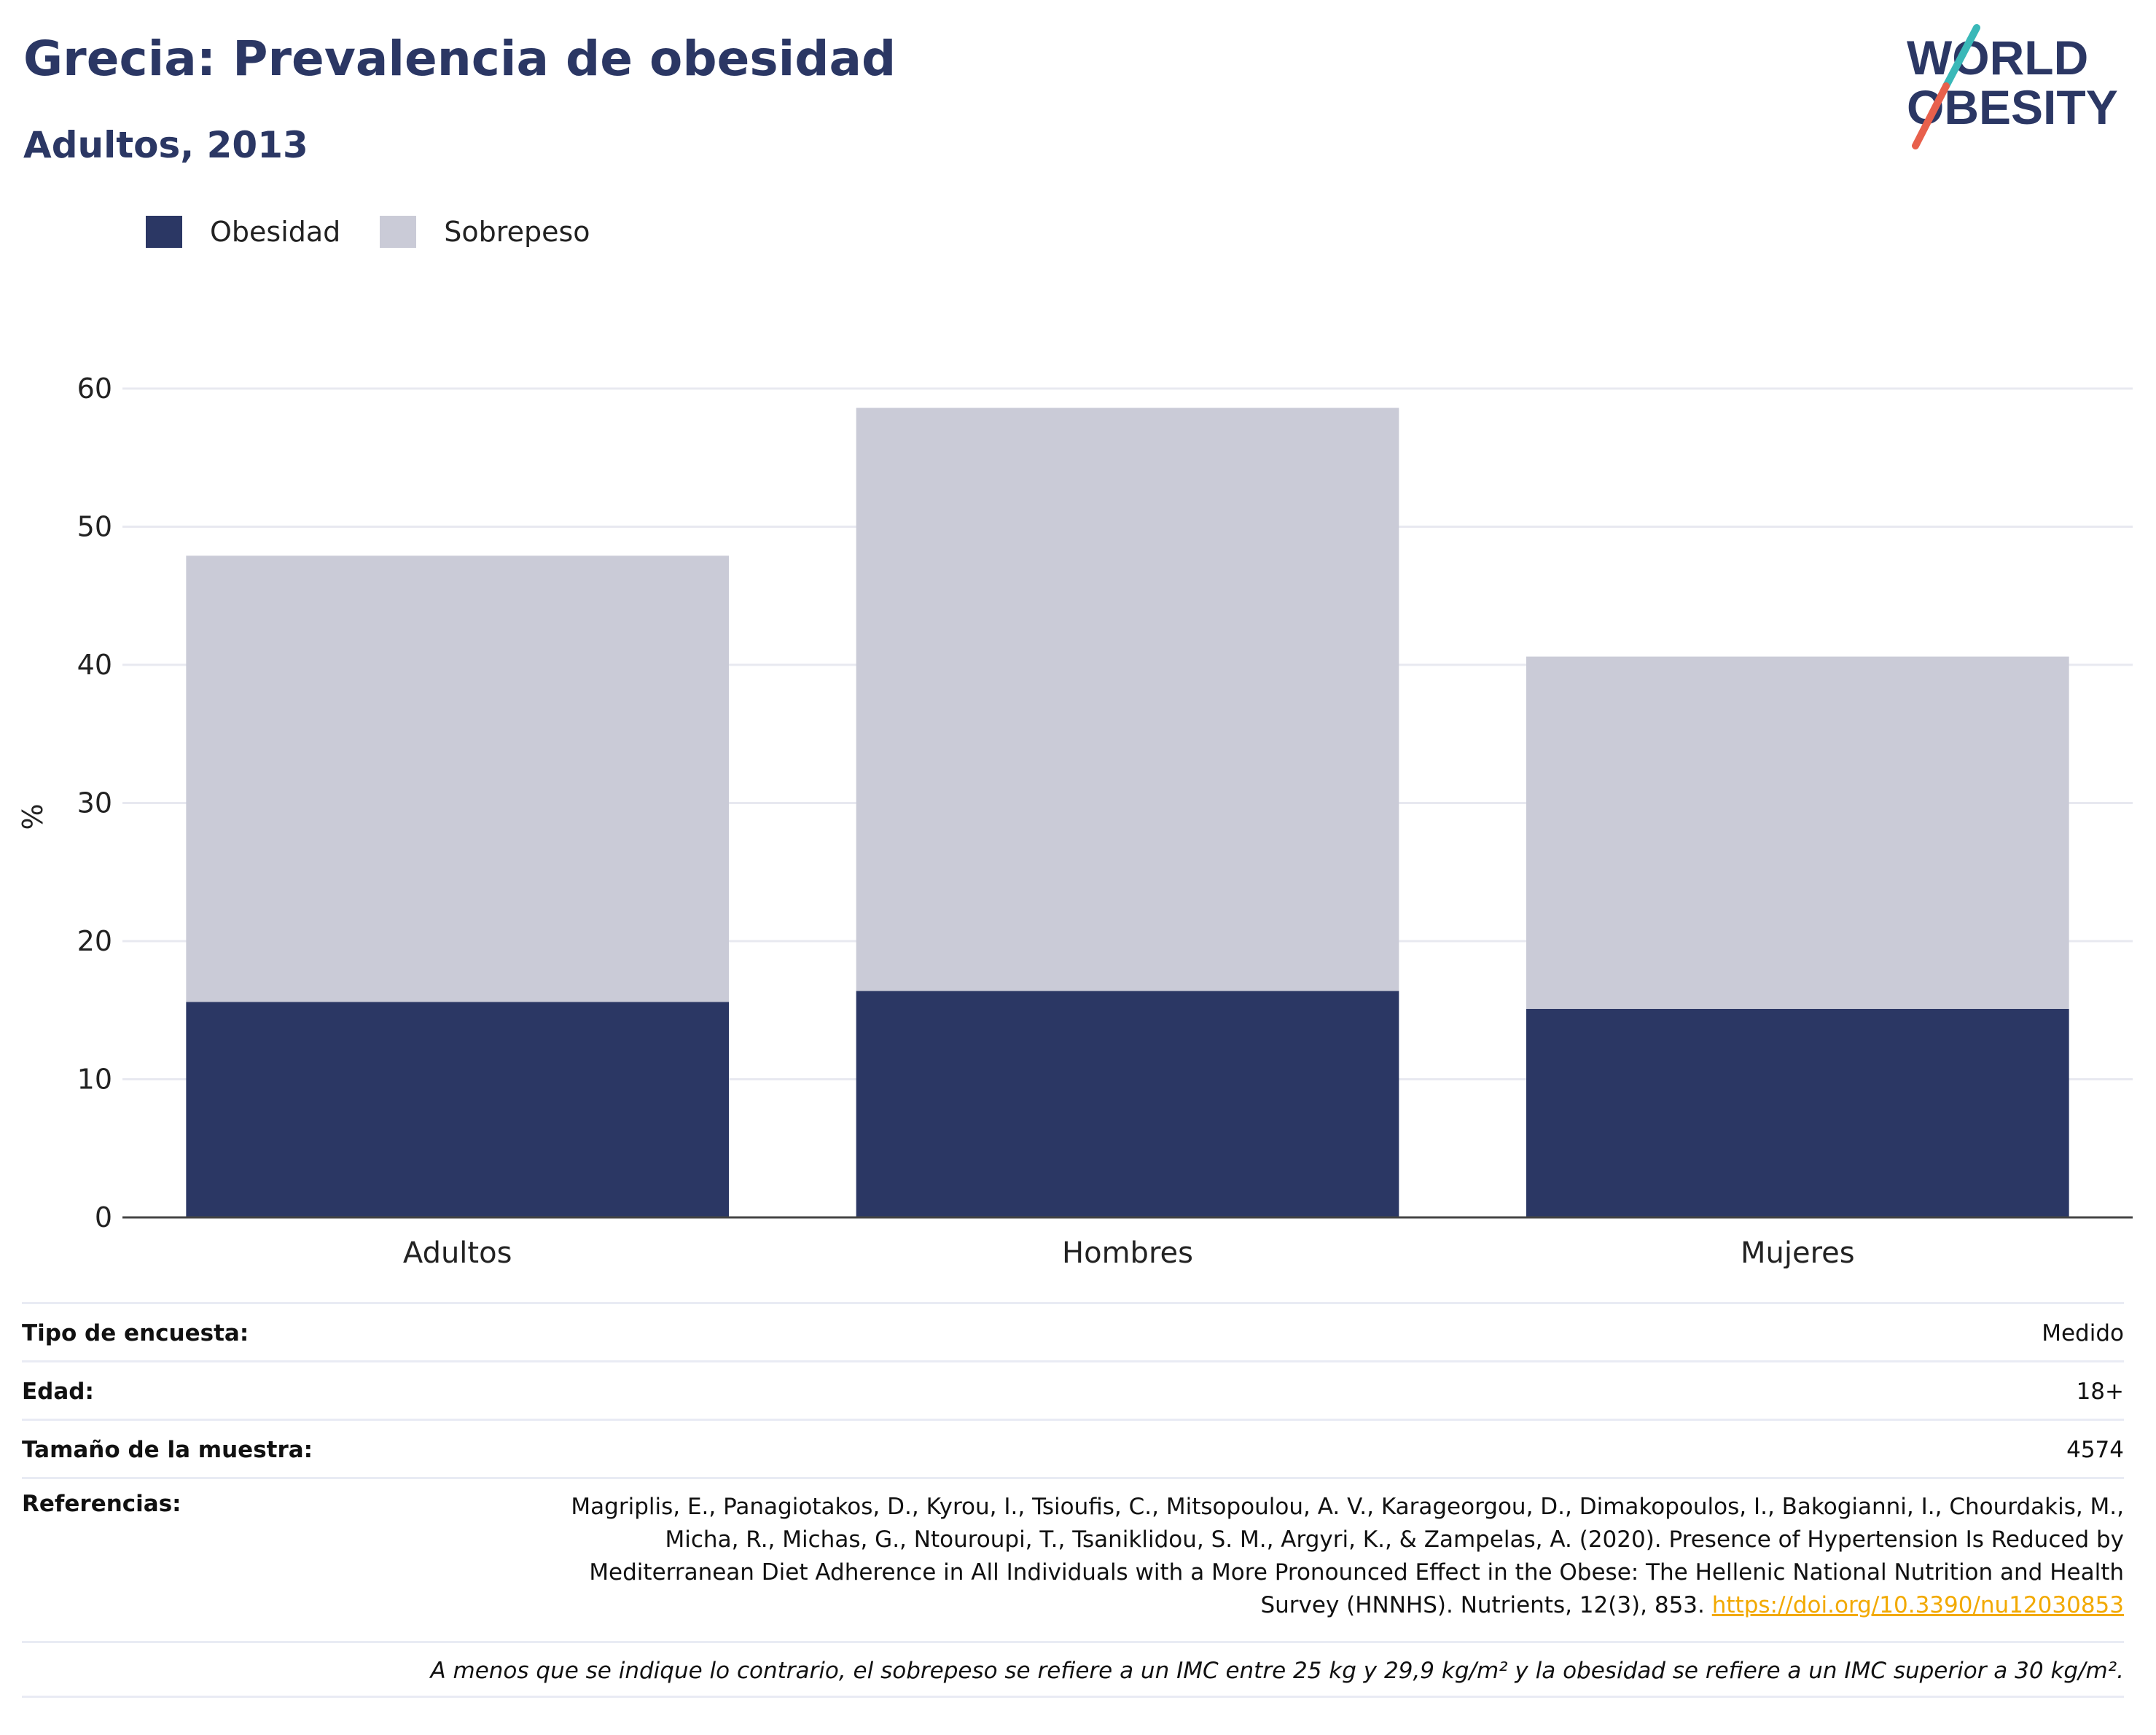 Image resolution: width=2156 pixels, height=1735 pixels. I want to click on y-tick-label-20: 20, so click(95, 941).